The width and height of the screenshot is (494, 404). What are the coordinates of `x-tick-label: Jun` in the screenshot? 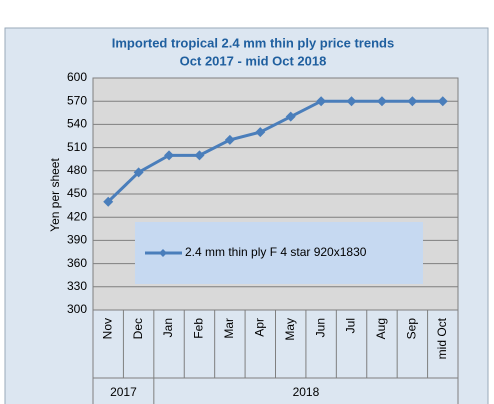 It's located at (320, 327).